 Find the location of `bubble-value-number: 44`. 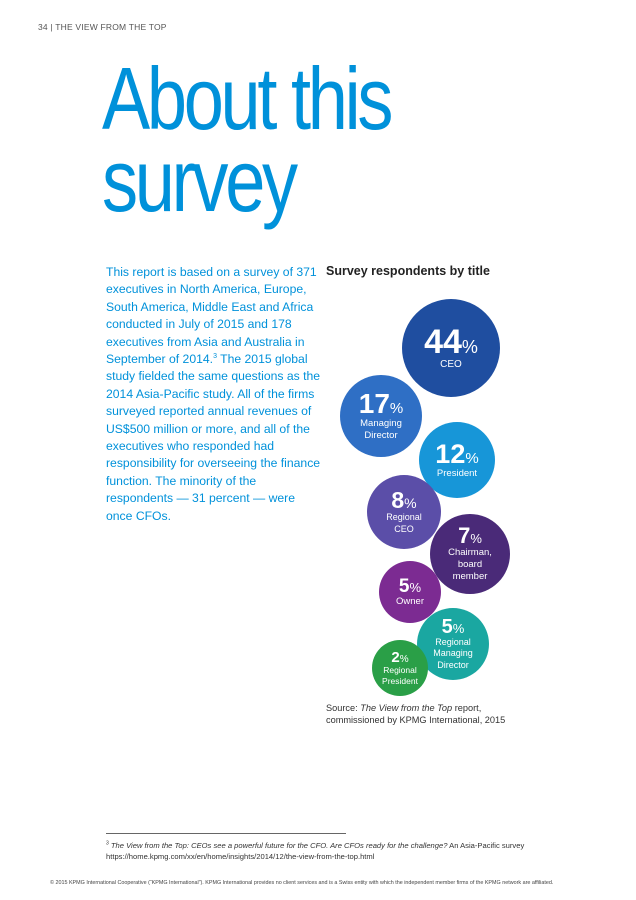

bubble-value-number: 44 is located at coordinates (443, 341).